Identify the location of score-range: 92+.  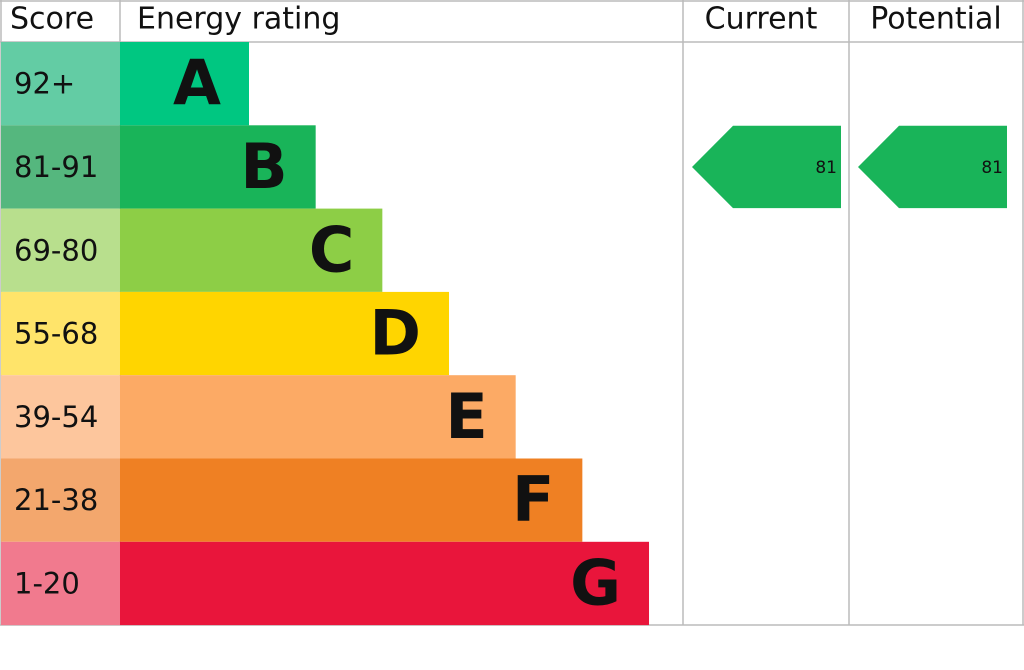
(44, 84).